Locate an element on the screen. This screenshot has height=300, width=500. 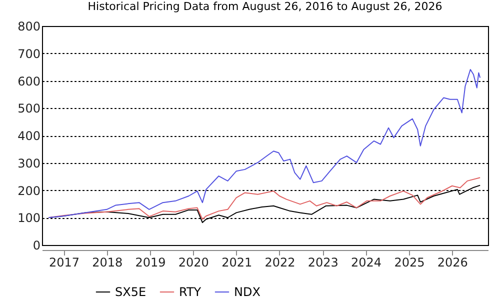
y-tick-label: 300 is located at coordinates (29, 163).